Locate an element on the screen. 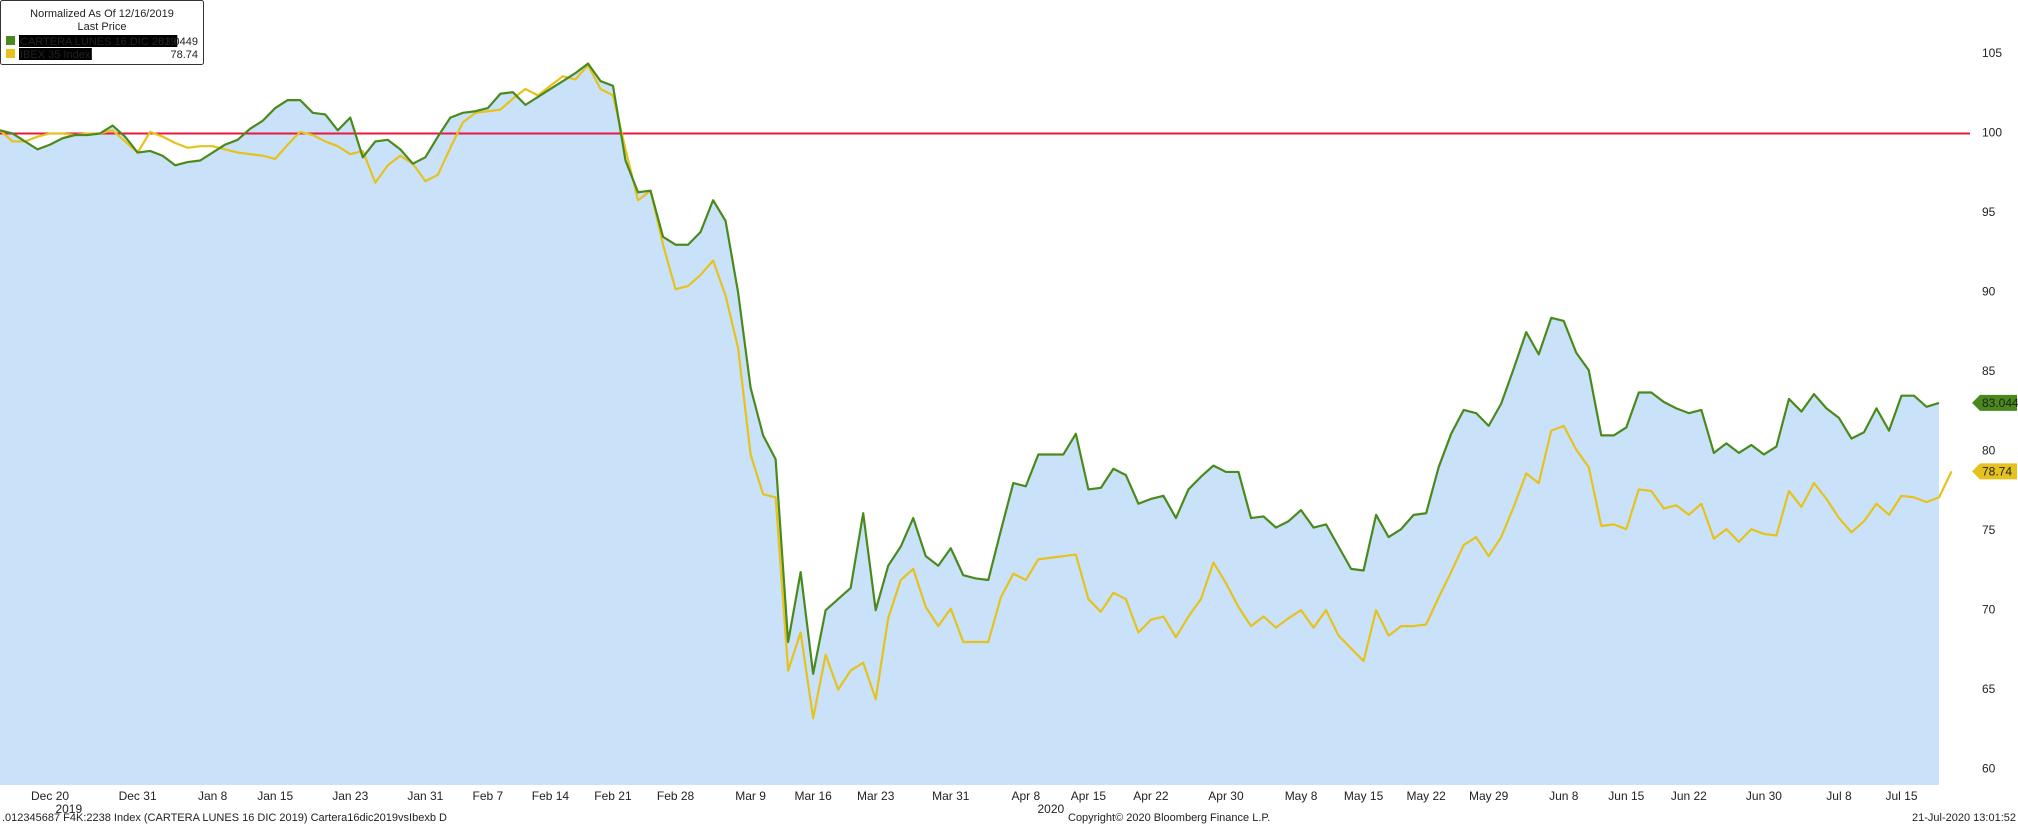 This screenshot has width=2018, height=826. y-tick-label: 95 is located at coordinates (1989, 212).